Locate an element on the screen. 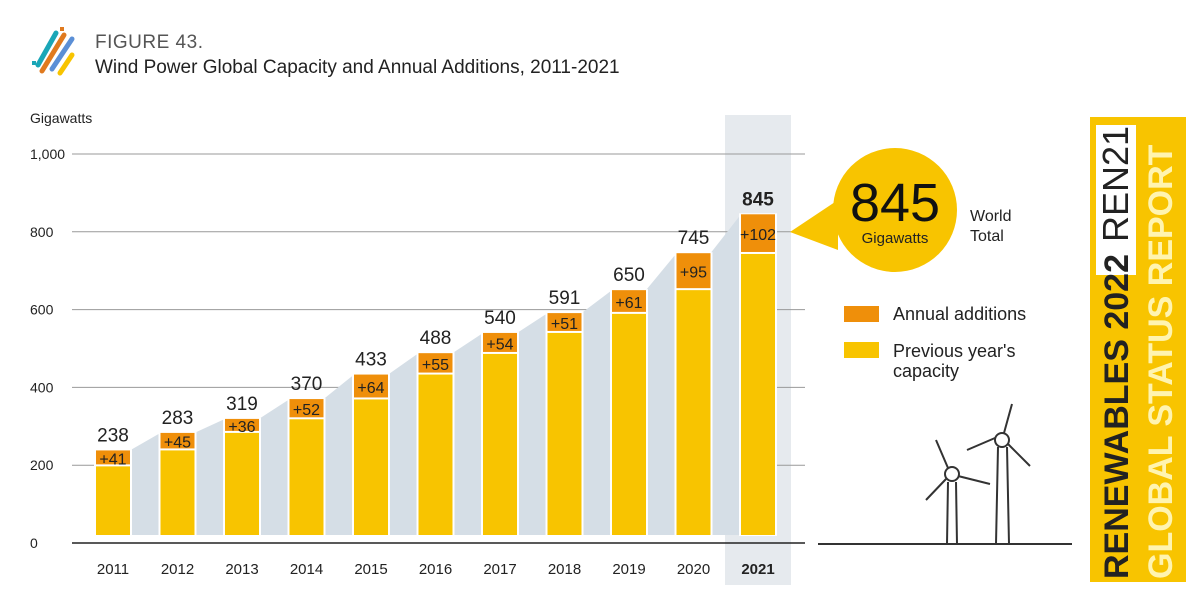  banner-line1: RENEWABLES 2022 is located at coordinates (1117, 416).